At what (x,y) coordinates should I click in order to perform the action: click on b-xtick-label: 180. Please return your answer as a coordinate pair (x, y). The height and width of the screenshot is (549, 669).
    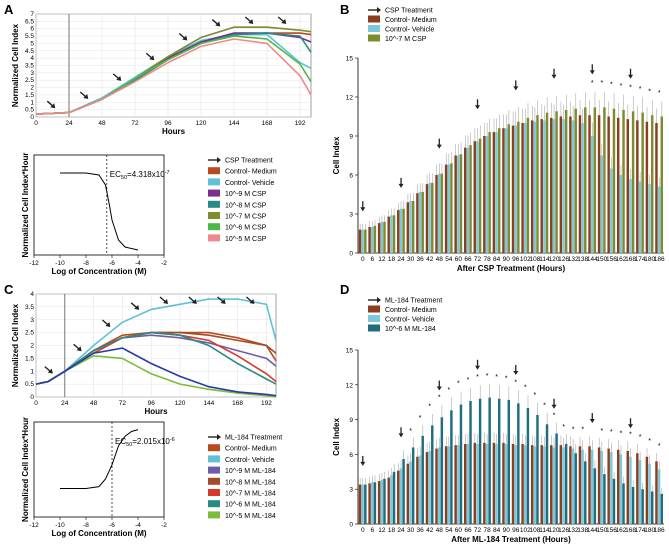
    Looking at the image, I should click on (649, 259).